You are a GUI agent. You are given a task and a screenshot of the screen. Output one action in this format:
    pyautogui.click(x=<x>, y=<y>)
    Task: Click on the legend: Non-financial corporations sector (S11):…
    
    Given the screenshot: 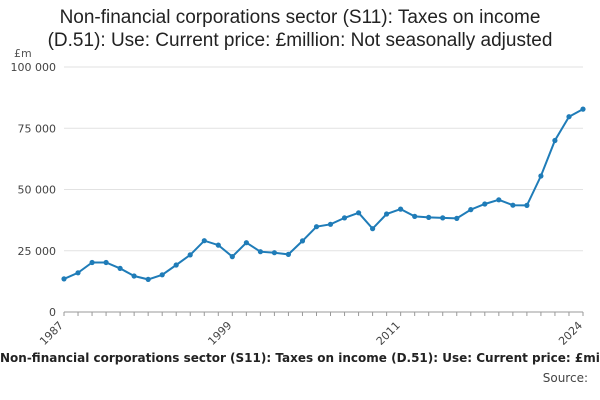 What is the action you would take?
    pyautogui.click(x=300, y=358)
    